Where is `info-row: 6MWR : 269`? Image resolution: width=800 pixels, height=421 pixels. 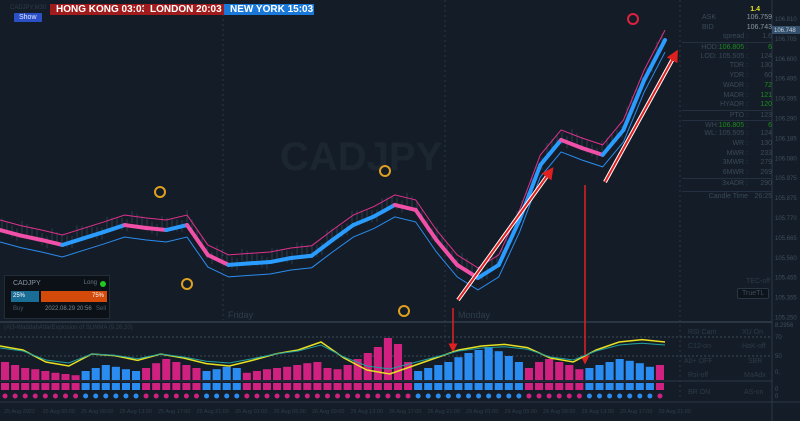 info-row: 6MWR : 269 is located at coordinates (727, 173).